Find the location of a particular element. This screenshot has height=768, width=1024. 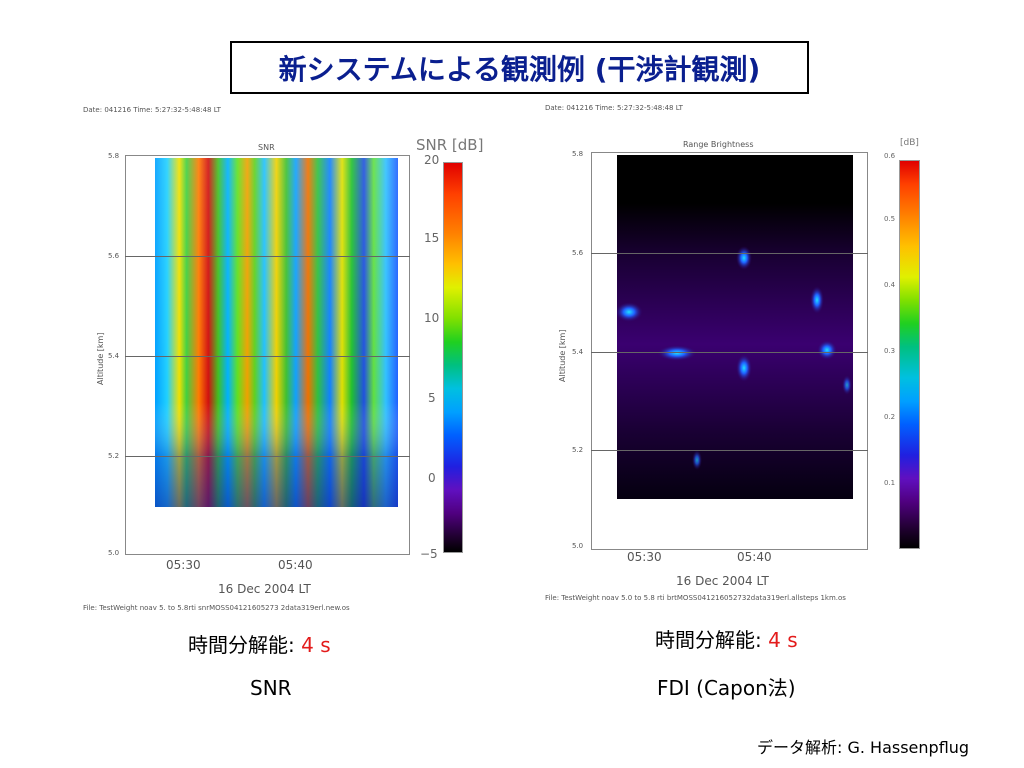

left-caption-name: SNR is located at coordinates (271, 688).